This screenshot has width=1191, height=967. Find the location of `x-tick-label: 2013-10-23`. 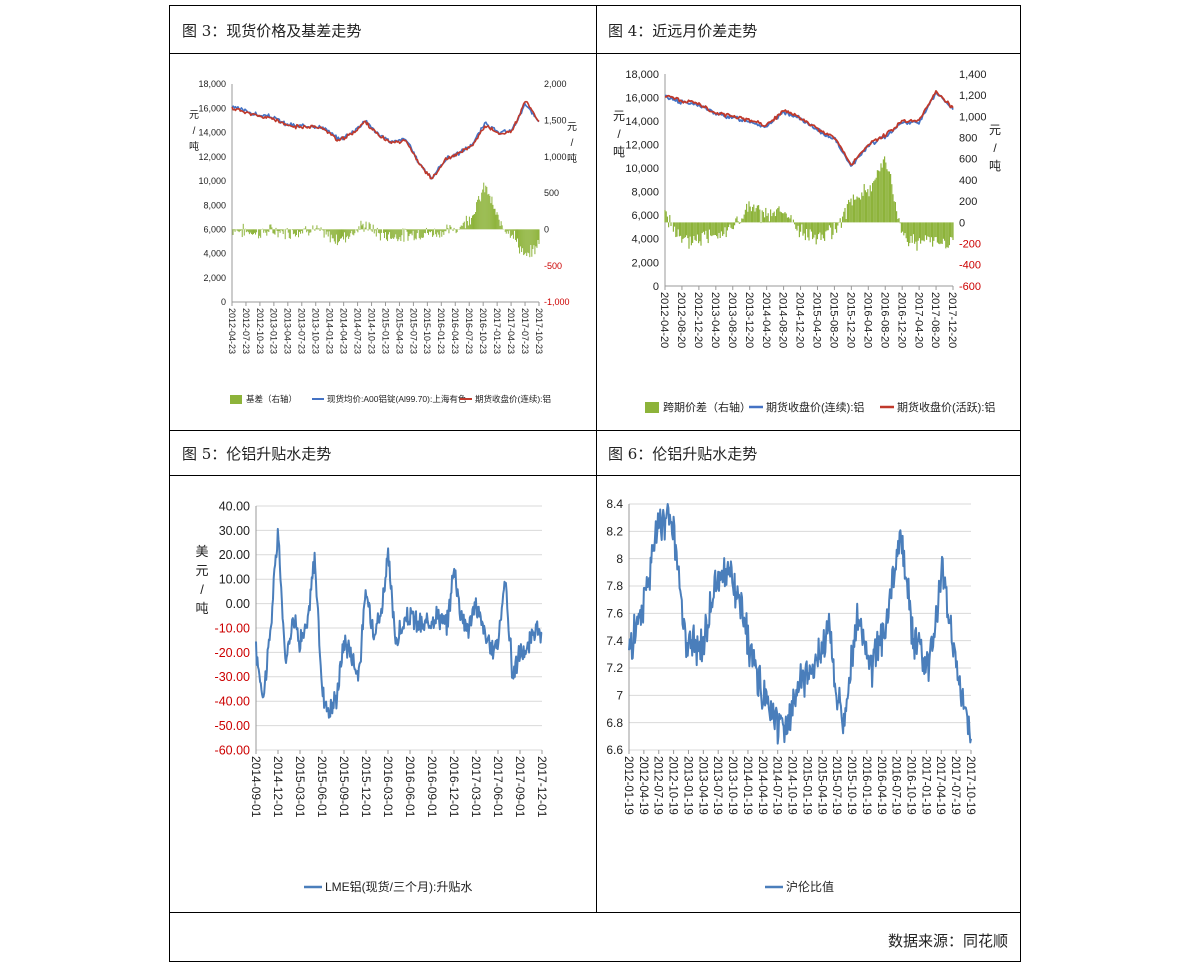

x-tick-label: 2013-10-23 is located at coordinates (316, 331).